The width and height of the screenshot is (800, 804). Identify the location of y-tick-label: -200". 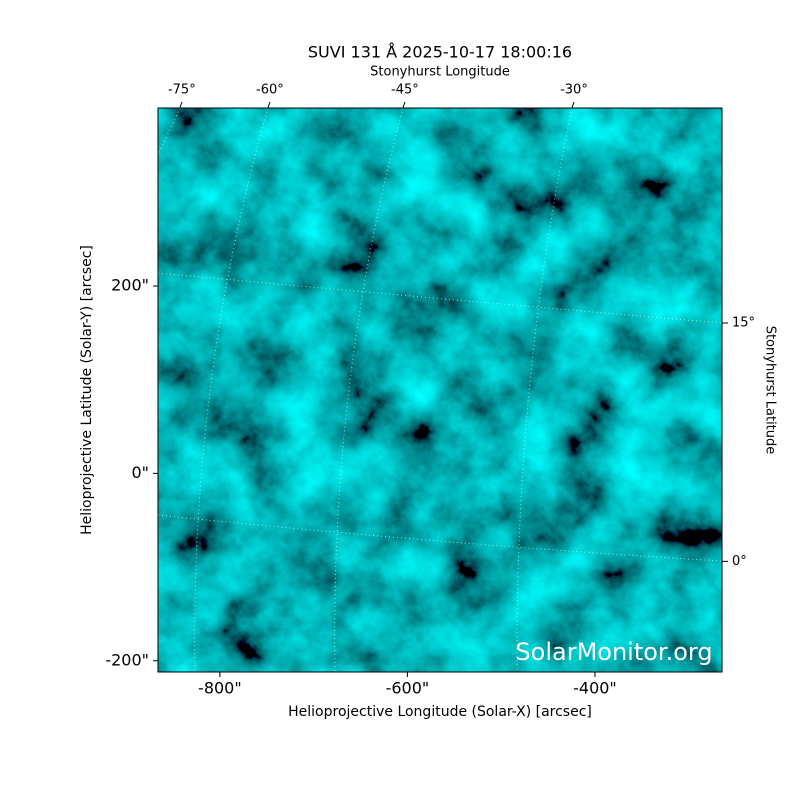
(127, 659).